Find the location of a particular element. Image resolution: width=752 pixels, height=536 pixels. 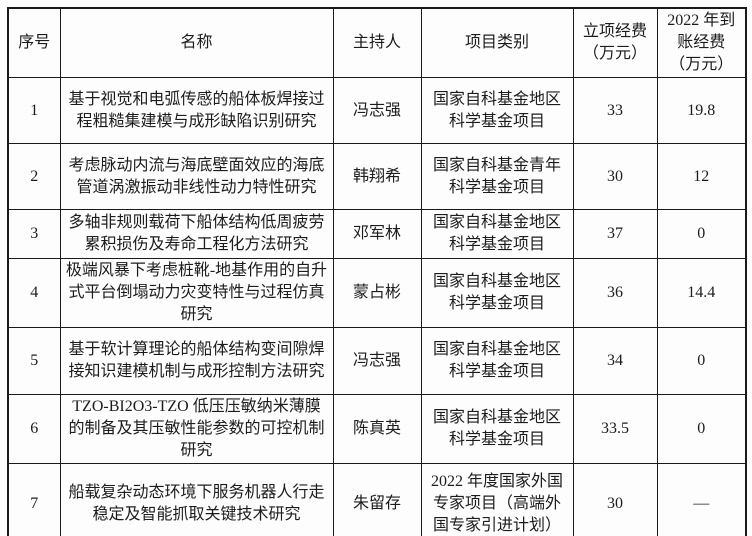

cell-row-number: 2 is located at coordinates (34, 176).